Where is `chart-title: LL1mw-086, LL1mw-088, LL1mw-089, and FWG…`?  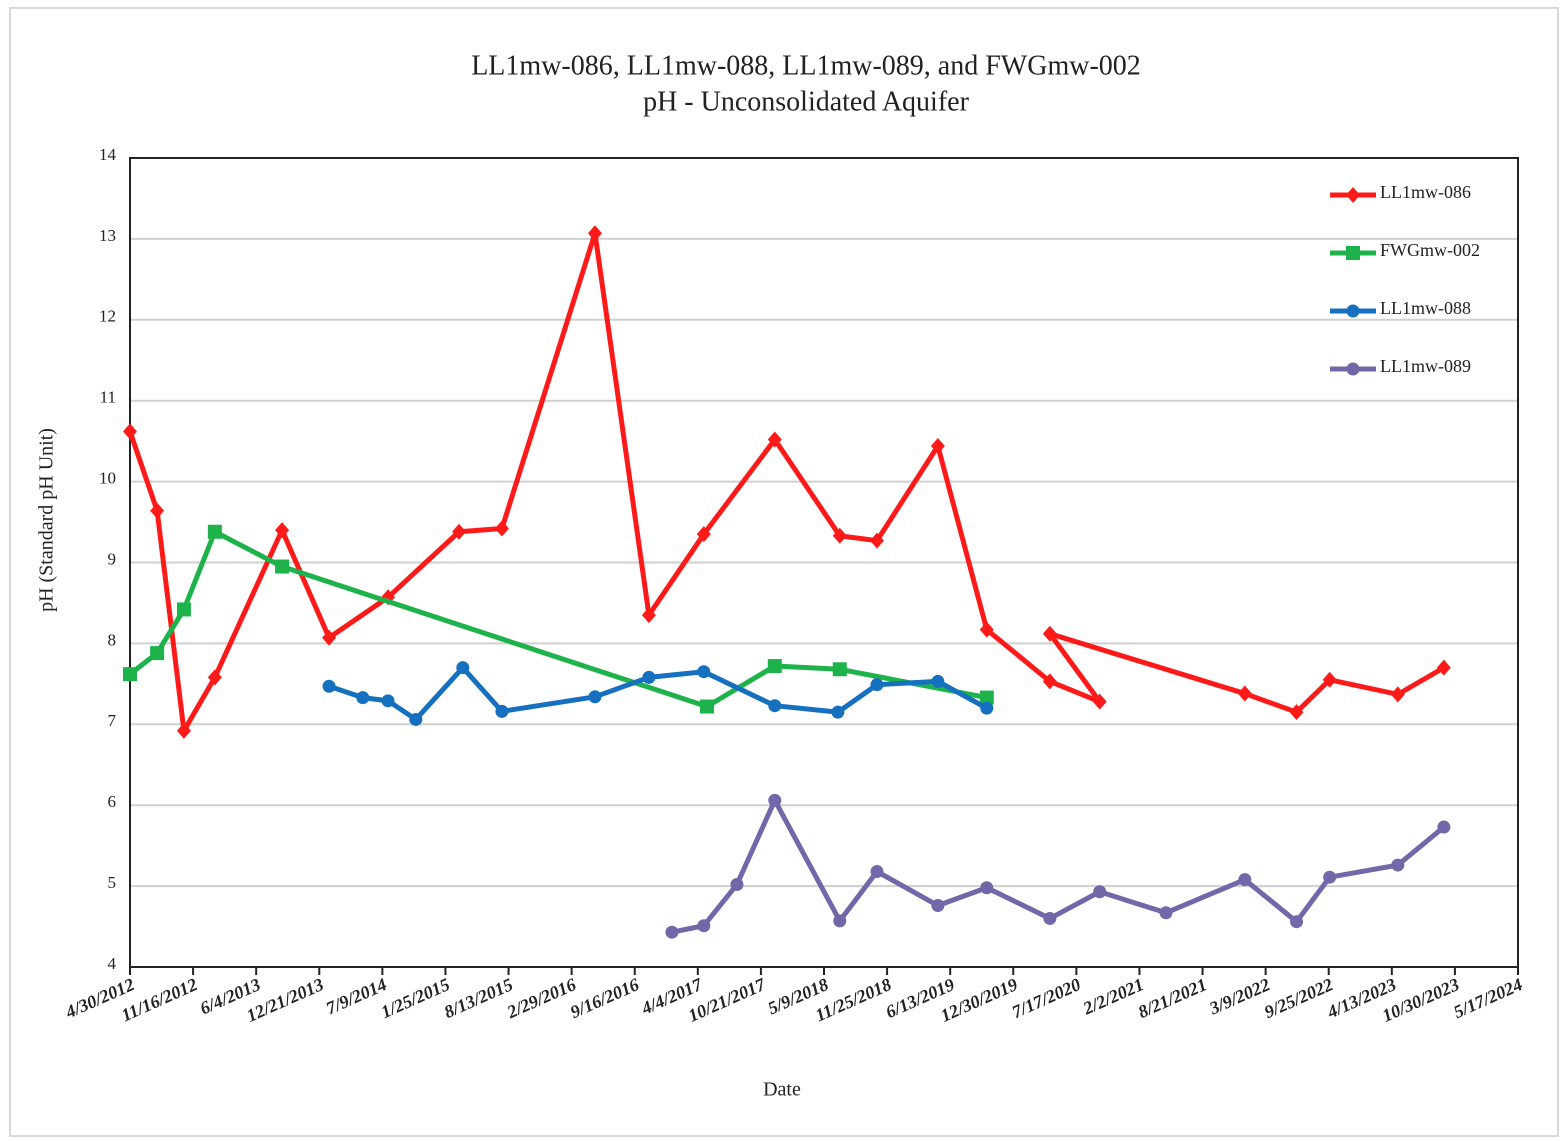
chart-title: LL1mw-086, LL1mw-088, LL1mw-089, and FWG… is located at coordinates (806, 65).